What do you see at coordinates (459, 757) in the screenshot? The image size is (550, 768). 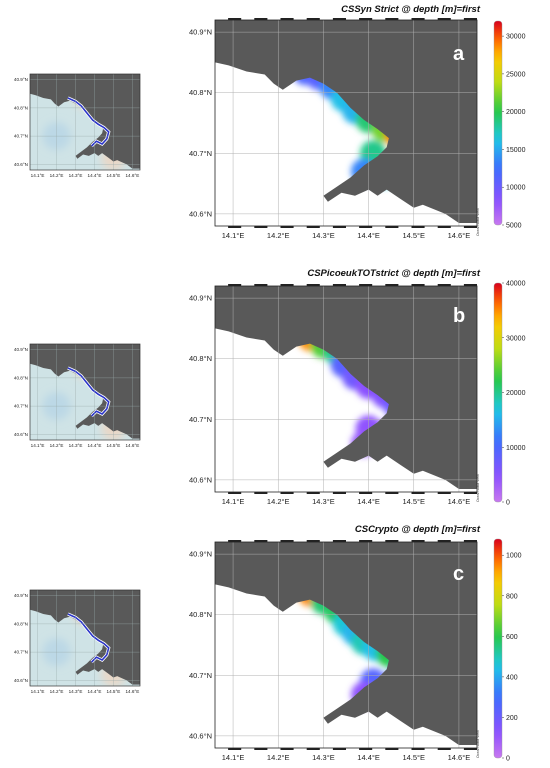 I see `lon-label: 14.6°E` at bounding box center [459, 757].